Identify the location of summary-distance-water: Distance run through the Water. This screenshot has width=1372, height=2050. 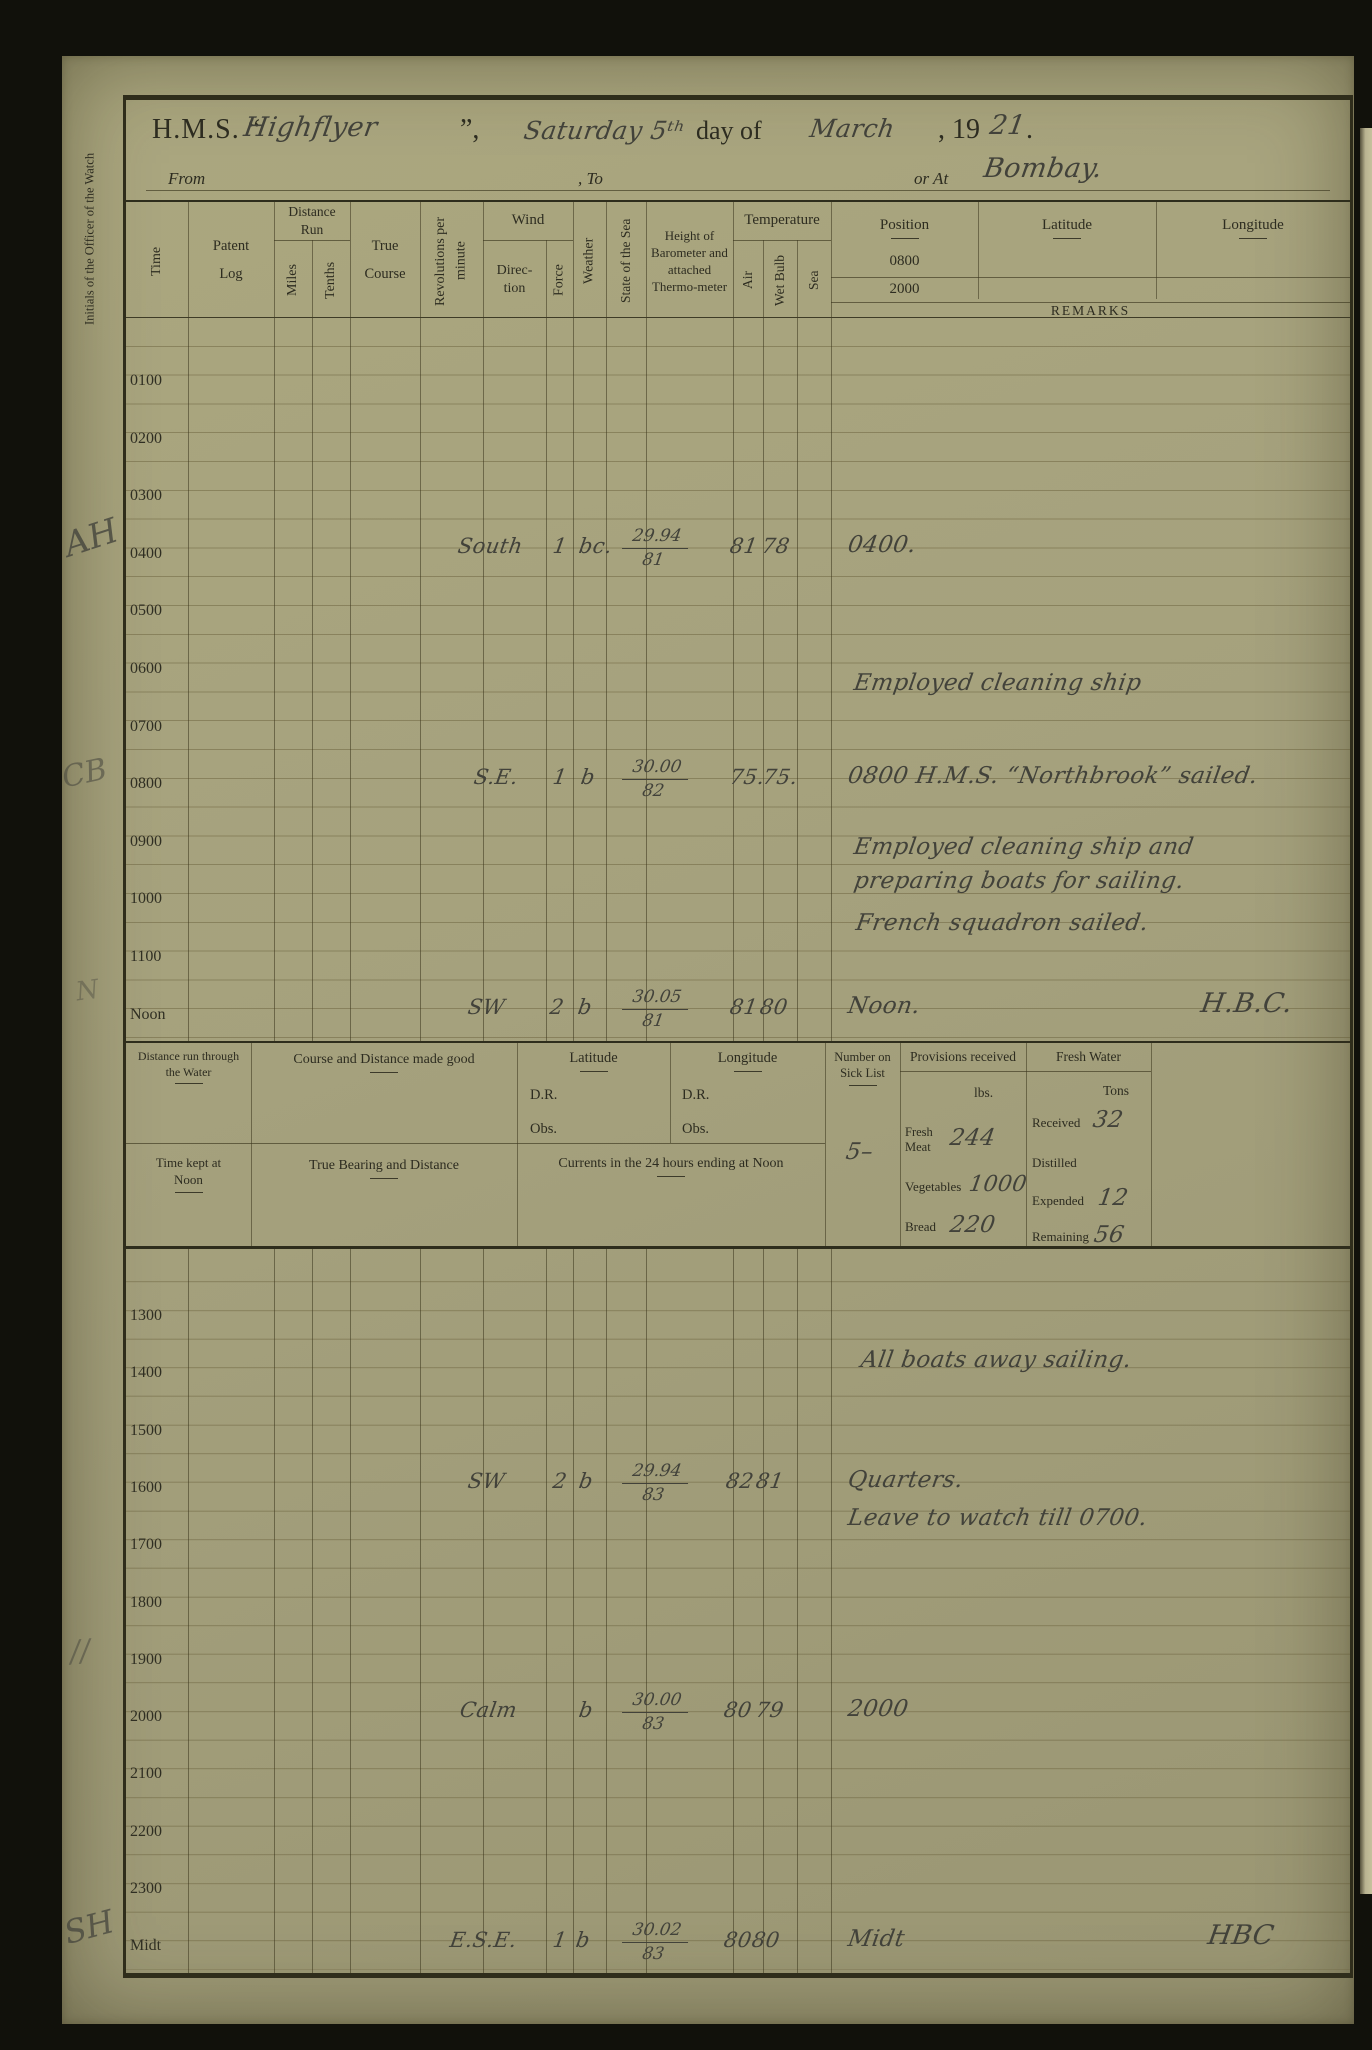
(188, 1066).